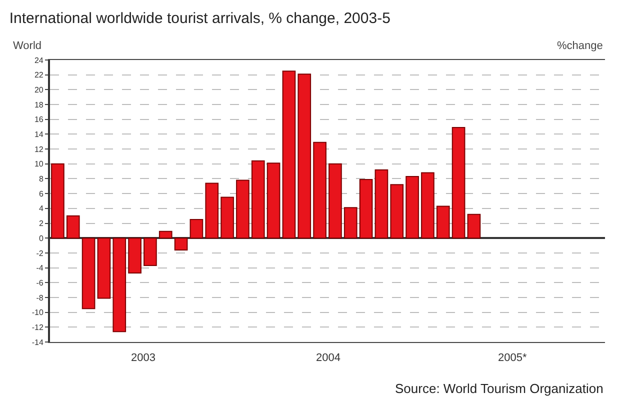 Image resolution: width=625 pixels, height=412 pixels. Describe the element at coordinates (27, 46) in the screenshot. I see `y-axis-title: World` at that location.